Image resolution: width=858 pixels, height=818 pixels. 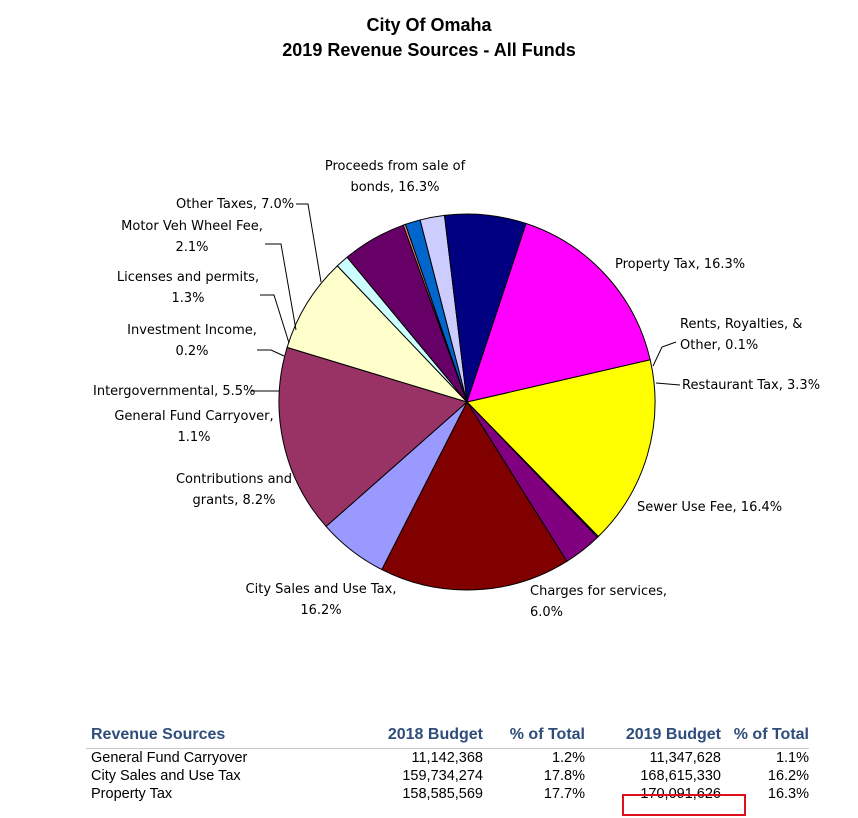 I want to click on slice-label: Investment Income, 0.2%, so click(x=192, y=341).